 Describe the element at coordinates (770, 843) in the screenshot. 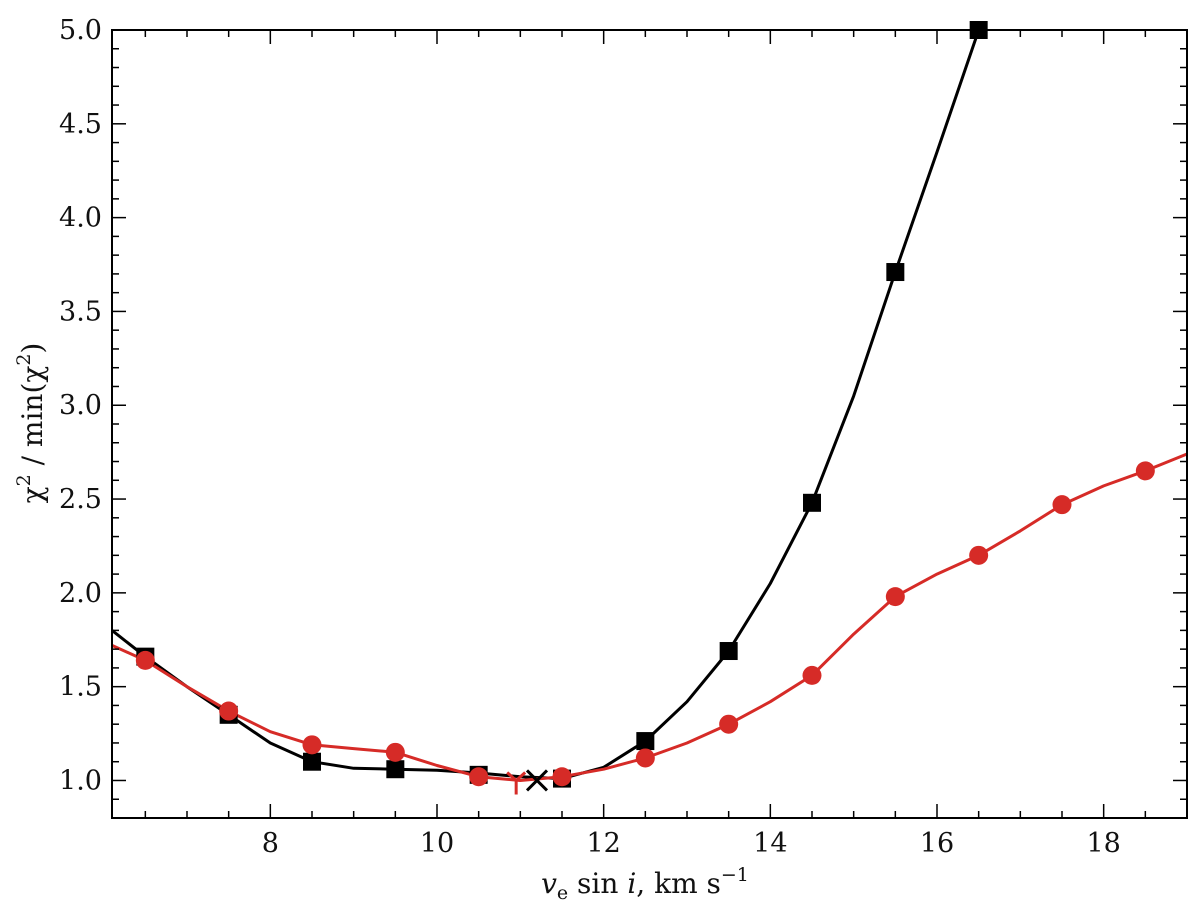

I see `x-tick-label: 14` at that location.